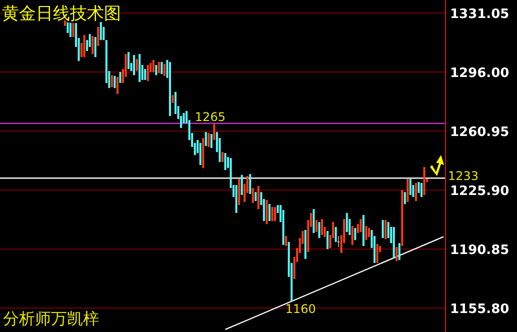  What do you see at coordinates (480, 250) in the screenshot?
I see `y-tick-label: 1190.85` at bounding box center [480, 250].